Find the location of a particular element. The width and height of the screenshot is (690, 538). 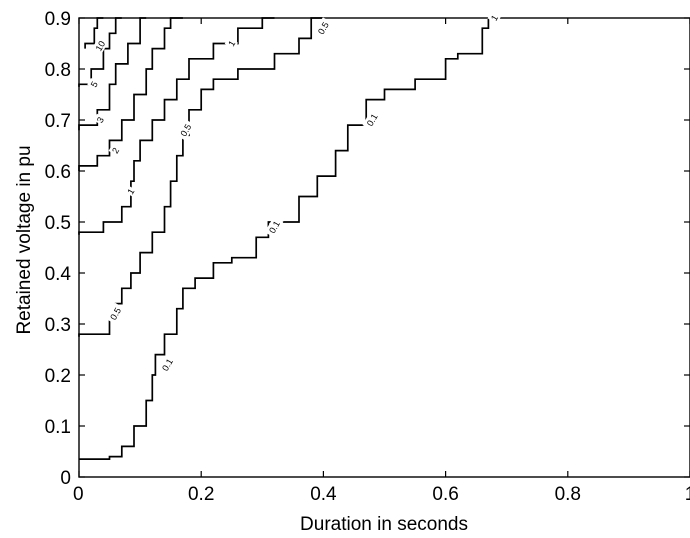

x-tick-label: 0.4 is located at coordinates (323, 494).